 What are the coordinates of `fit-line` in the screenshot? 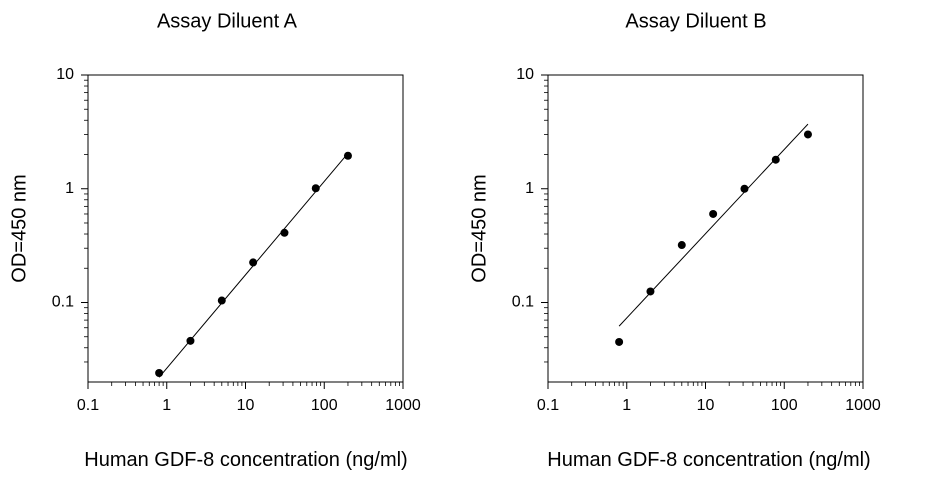 It's located at (713, 225).